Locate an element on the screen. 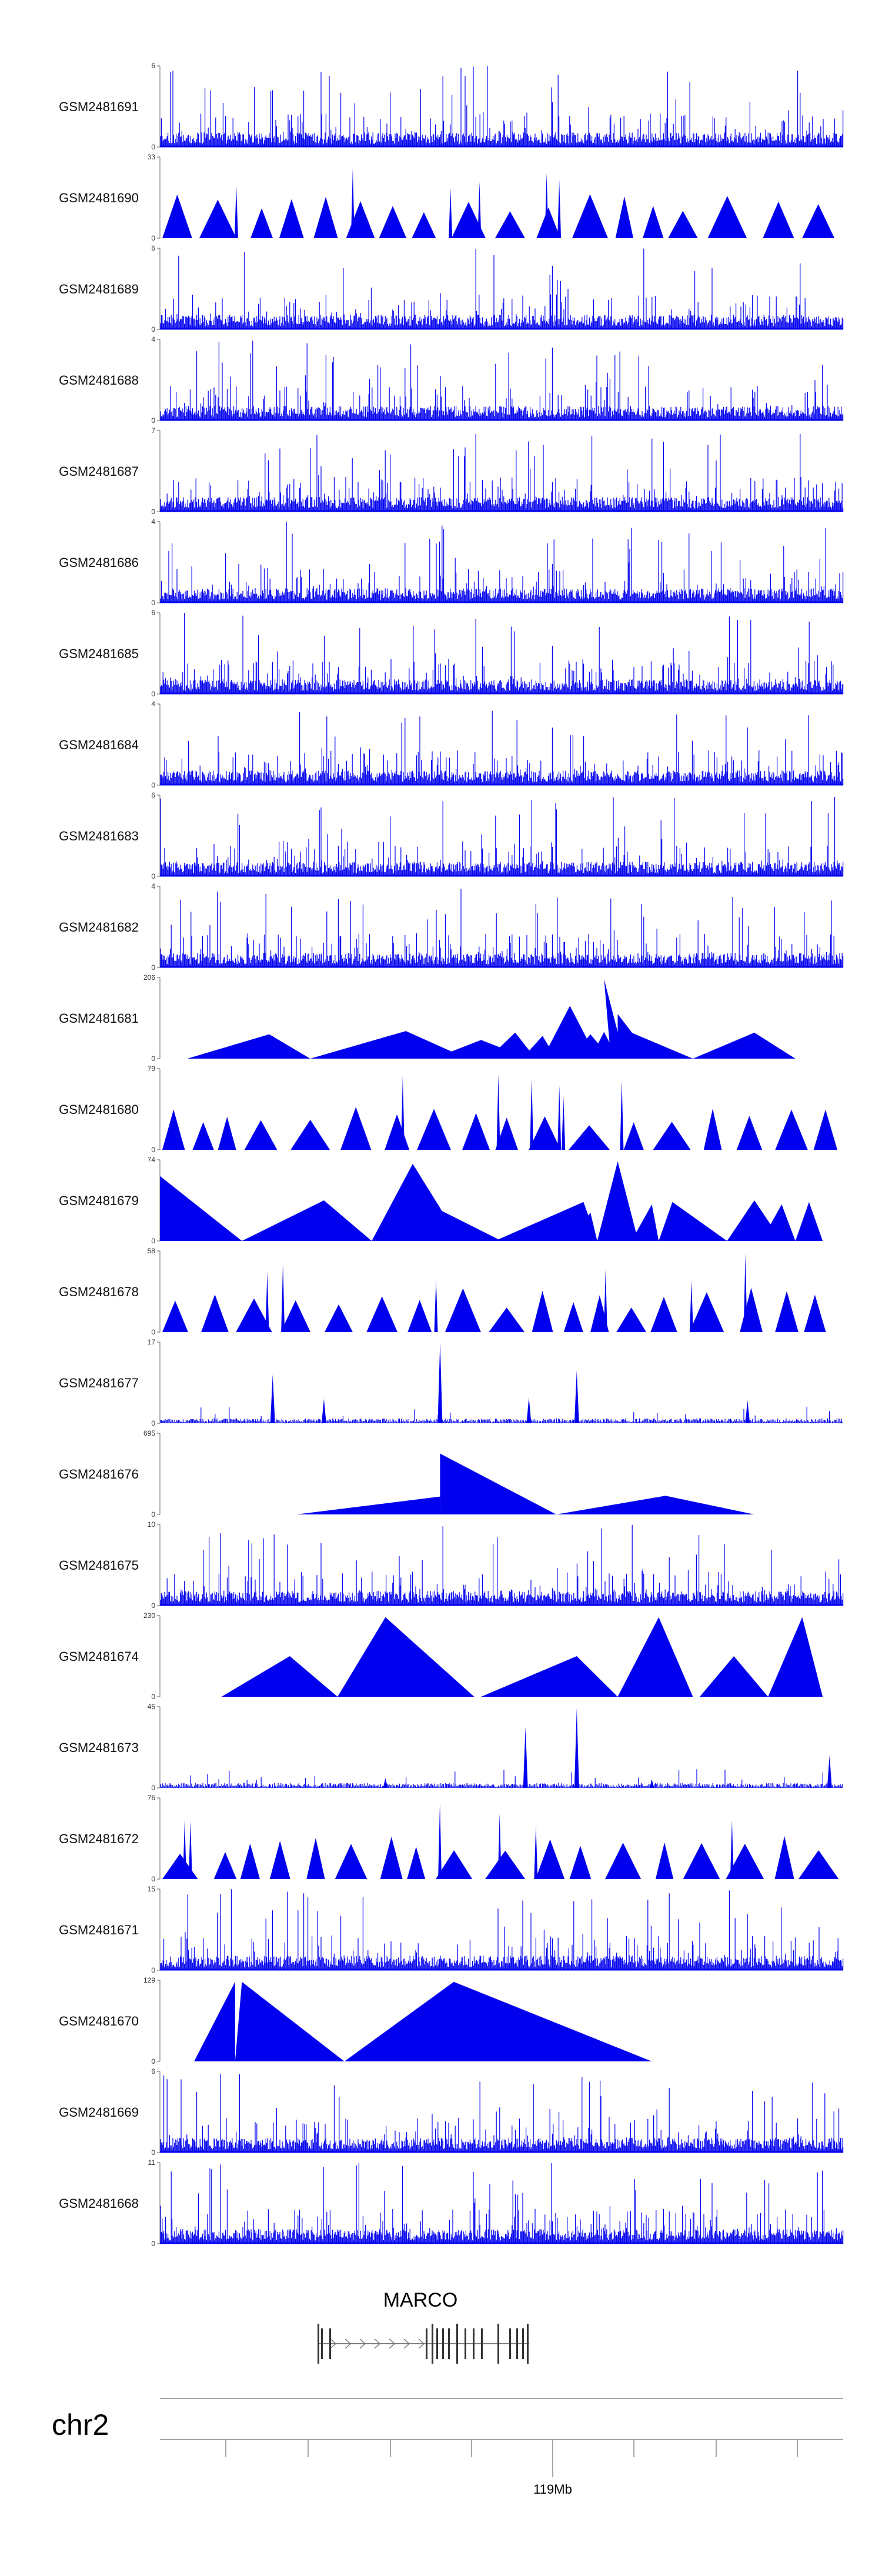 The width and height of the screenshot is (882, 2576). track-GSM2481688: GSM2481688 4 0 is located at coordinates (451, 380).